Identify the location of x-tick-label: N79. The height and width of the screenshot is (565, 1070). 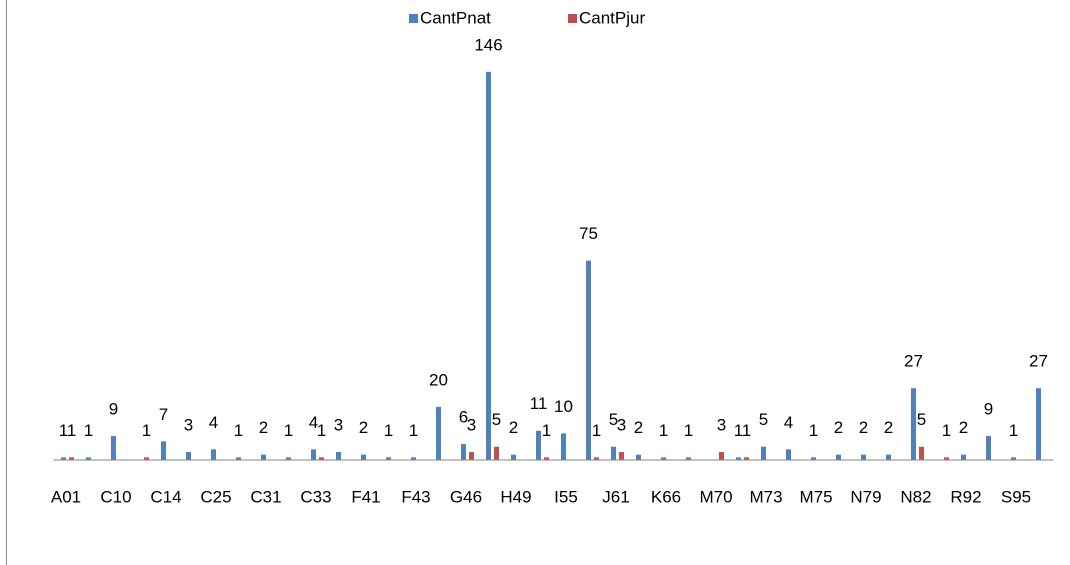
(865, 496).